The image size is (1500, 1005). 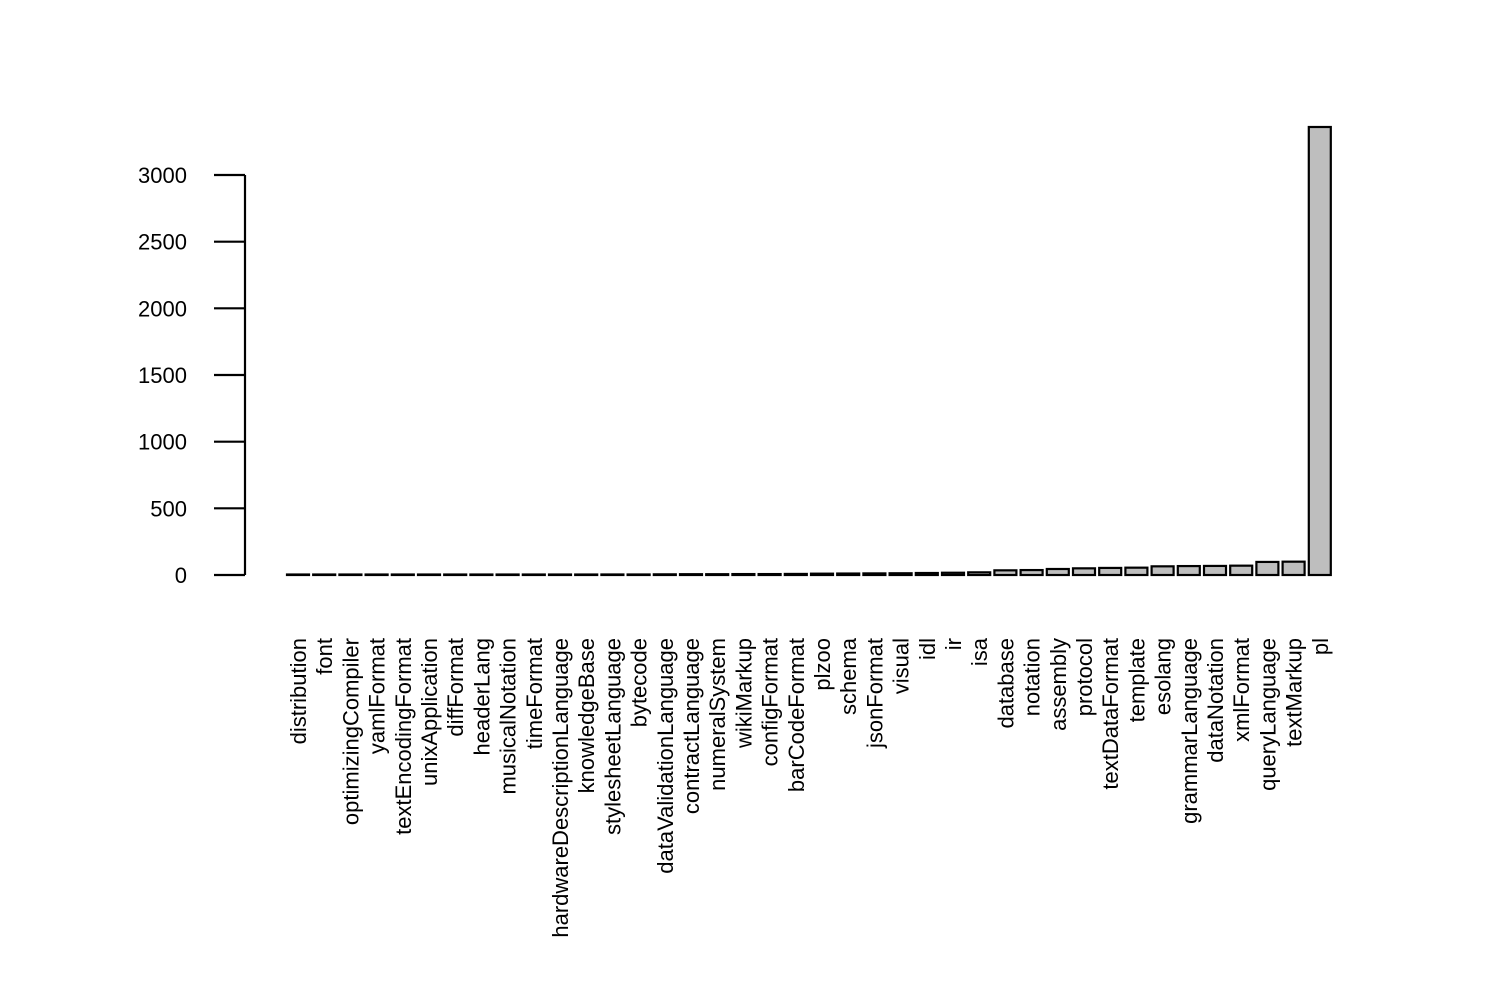 I want to click on bar-contractLanguage, so click(x=691, y=575).